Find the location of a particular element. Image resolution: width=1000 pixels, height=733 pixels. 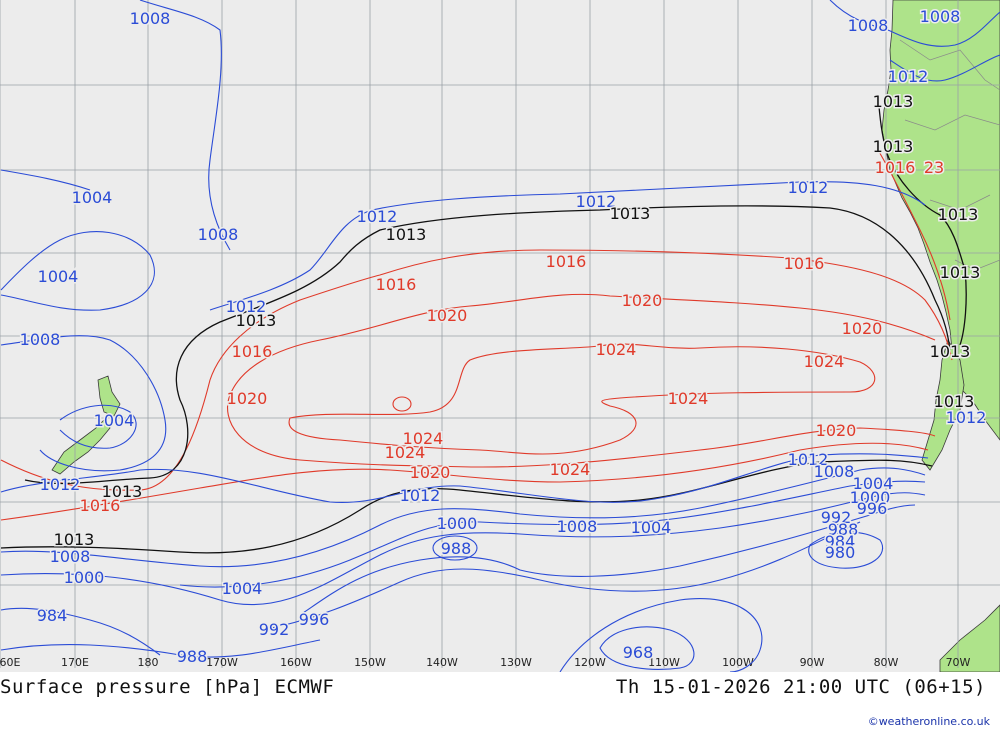

isobar-1012-north is located at coordinates (567, 246).